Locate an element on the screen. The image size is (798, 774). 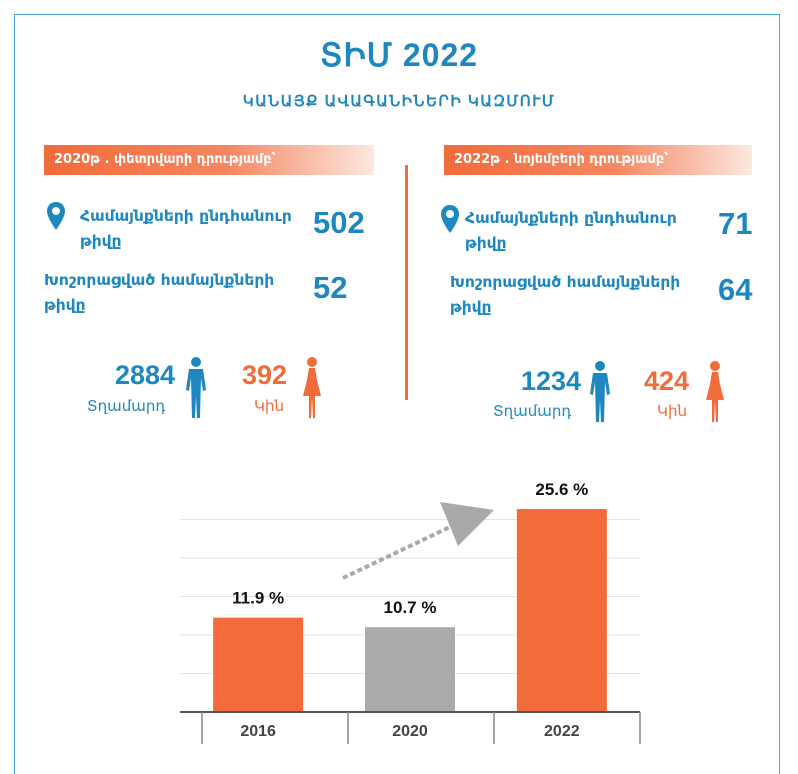
page-subtitle: ԿԱՆԱՅՔ ԱՎԱԳԱՆԻՆԵՐԻ ԿԱԶՄՈՒՄ is located at coordinates (399, 101).